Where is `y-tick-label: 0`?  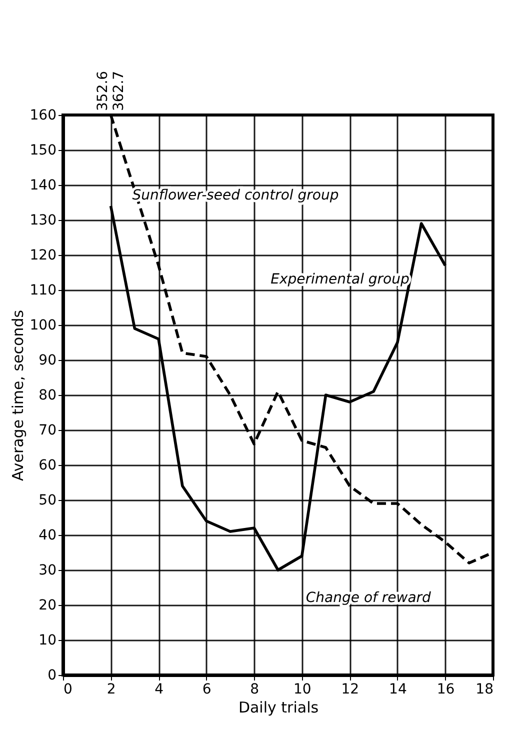 y-tick-label: 0 is located at coordinates (52, 676).